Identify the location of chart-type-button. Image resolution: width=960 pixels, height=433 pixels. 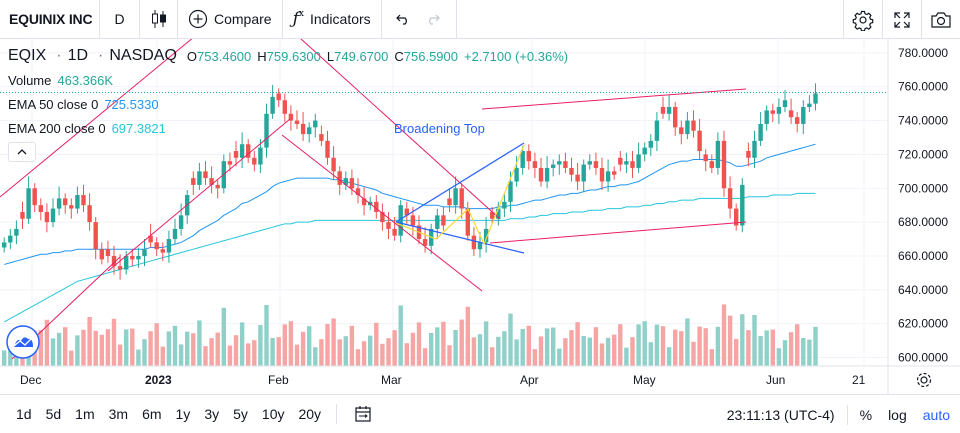
(159, 19).